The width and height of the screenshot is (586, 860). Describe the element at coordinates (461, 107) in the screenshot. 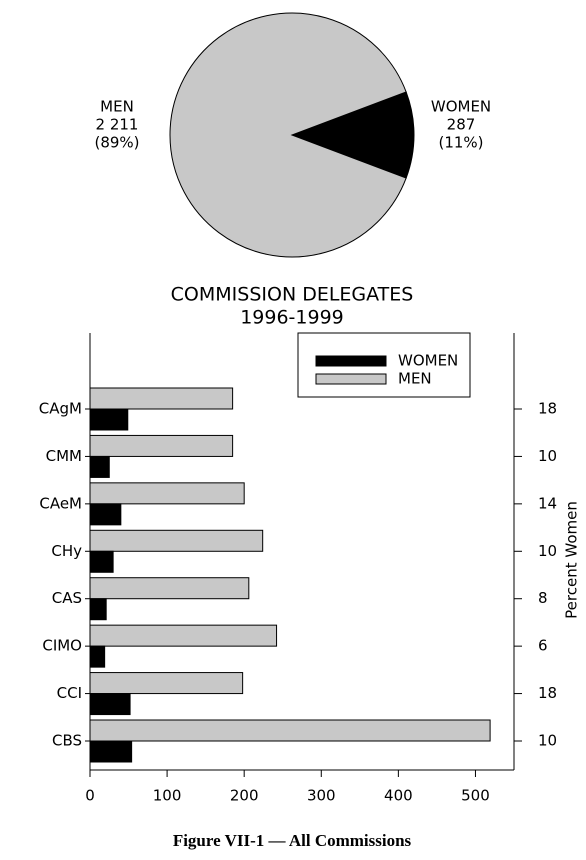

I see `slice-label: WOMEN` at that location.